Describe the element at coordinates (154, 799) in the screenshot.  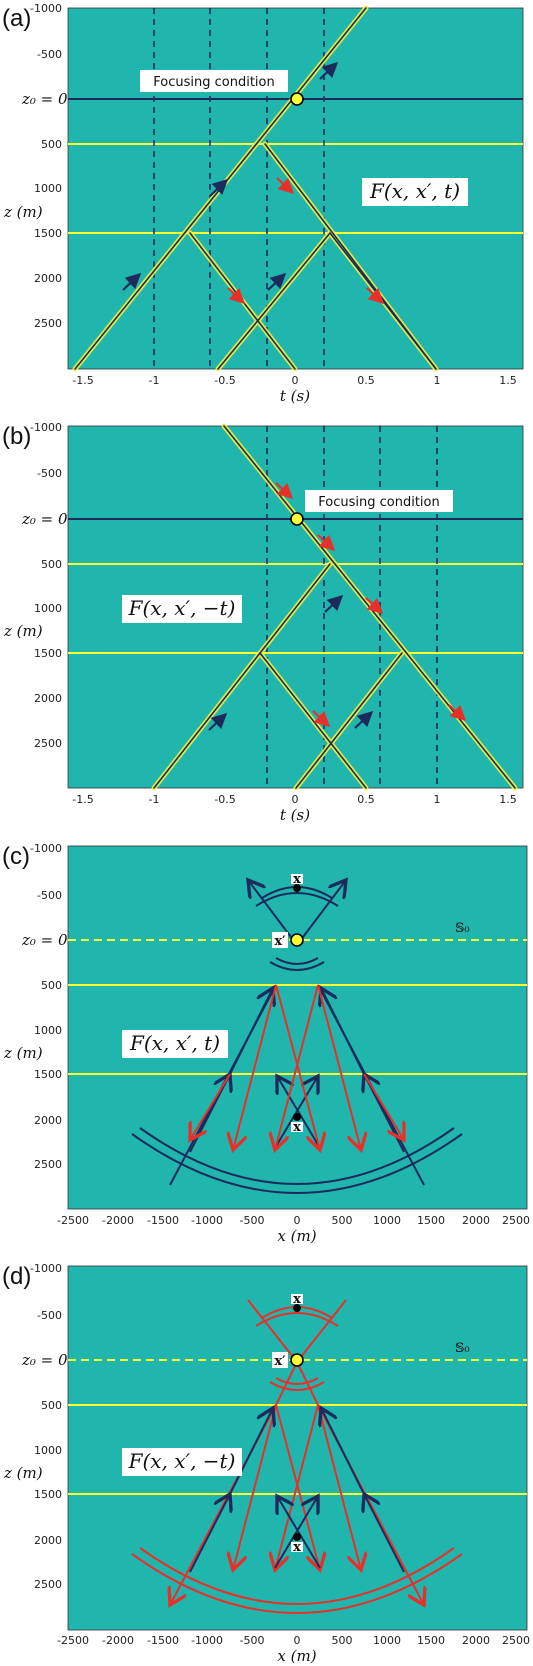
I see `panel-b-xtick-1: -1` at that location.